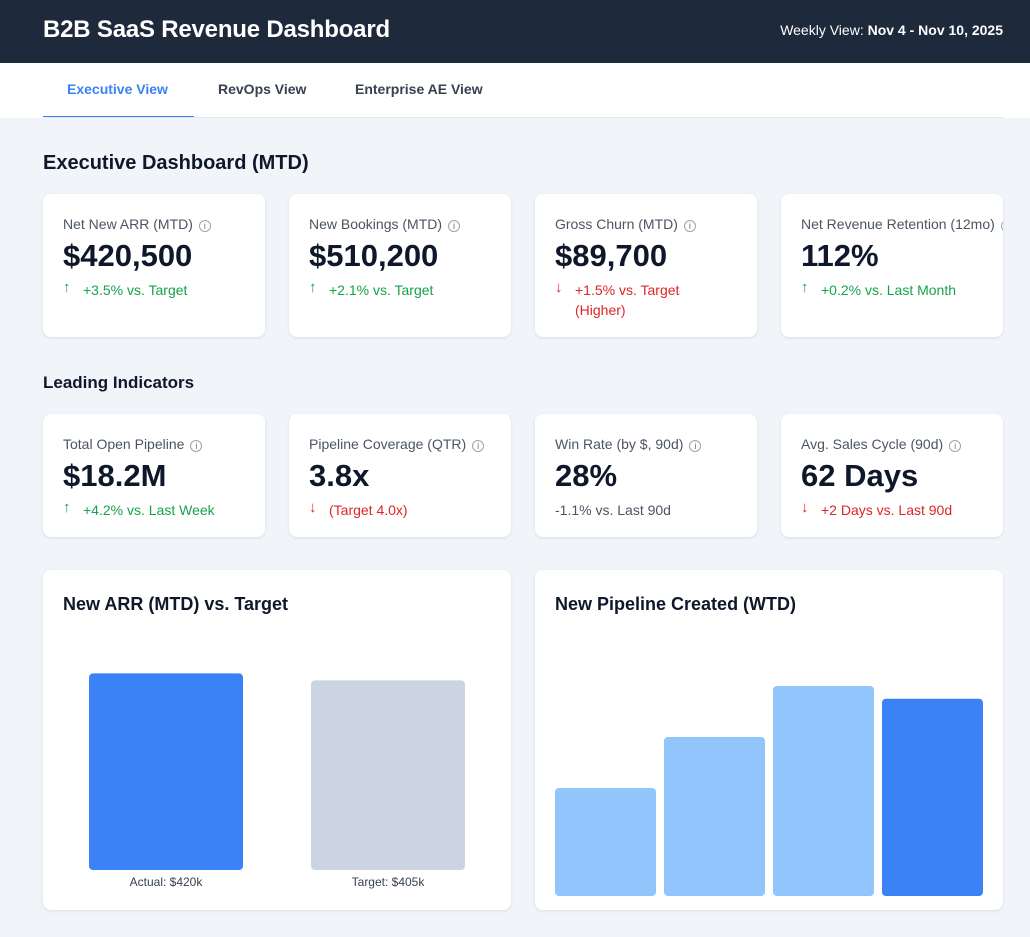 The height and width of the screenshot is (937, 1030). Describe the element at coordinates (115, 475) in the screenshot. I see `kpi-value: $18.2M` at that location.